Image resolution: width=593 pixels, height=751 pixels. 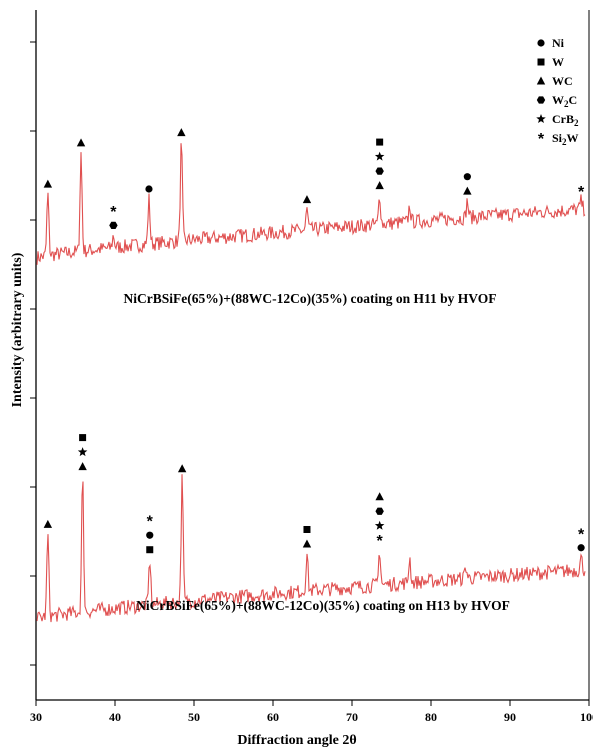 I want to click on legend-label: WC, so click(x=562, y=81).